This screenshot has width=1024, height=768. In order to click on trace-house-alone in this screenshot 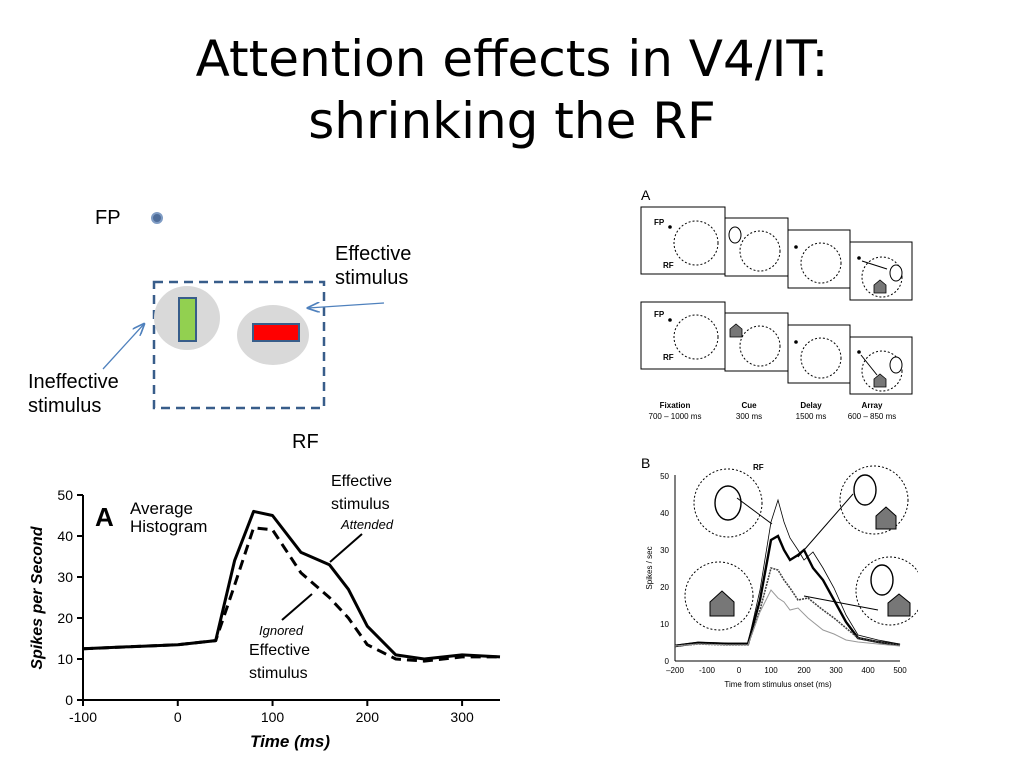, I will do `click(787, 618)`.